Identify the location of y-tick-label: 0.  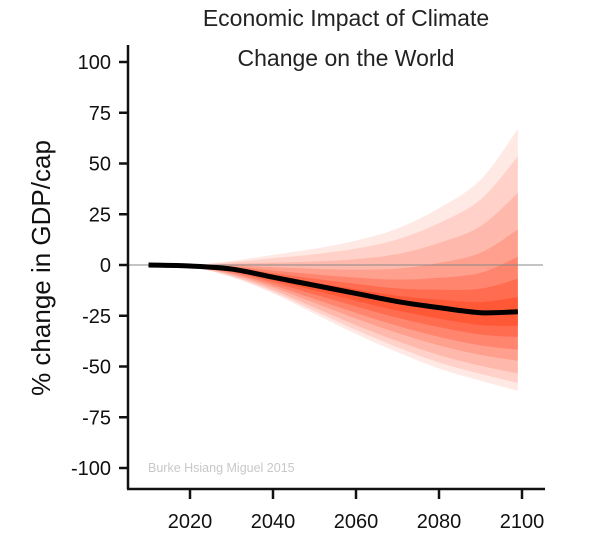
(105, 266).